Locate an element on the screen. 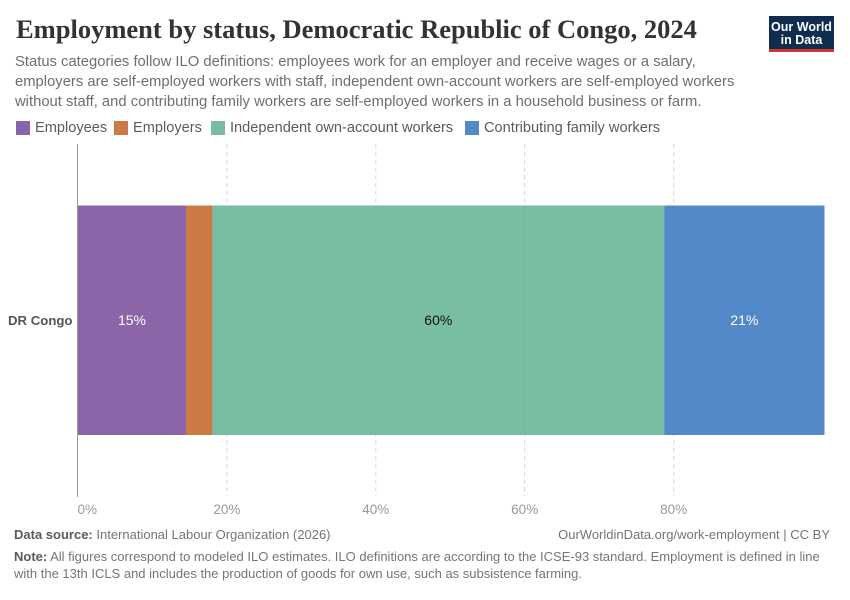  svg-text: 21% is located at coordinates (744, 320).